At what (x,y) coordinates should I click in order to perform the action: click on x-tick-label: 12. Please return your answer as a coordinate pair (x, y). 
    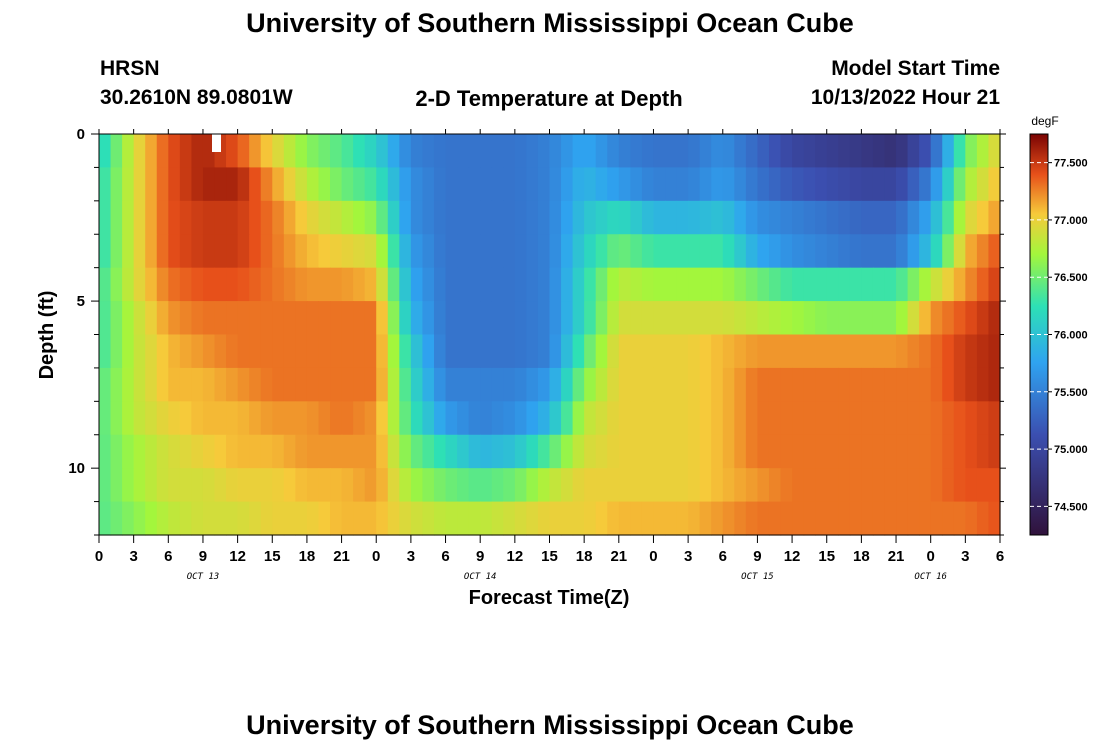
    Looking at the image, I should click on (515, 556).